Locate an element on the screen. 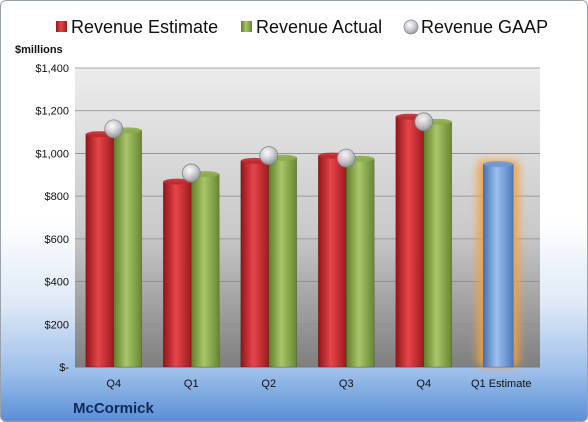 Image resolution: width=588 pixels, height=422 pixels. y-tick-label: $600 is located at coordinates (57, 240).